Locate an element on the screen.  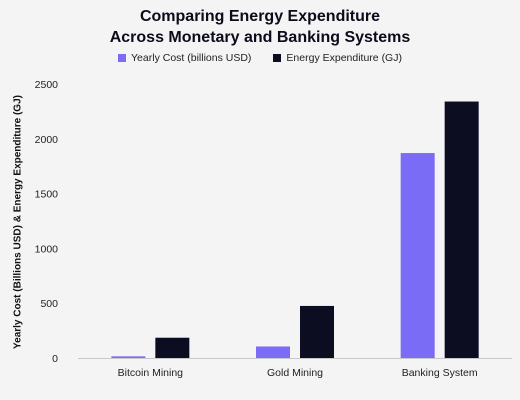
y-tick-label: 0 is located at coordinates (55, 359).